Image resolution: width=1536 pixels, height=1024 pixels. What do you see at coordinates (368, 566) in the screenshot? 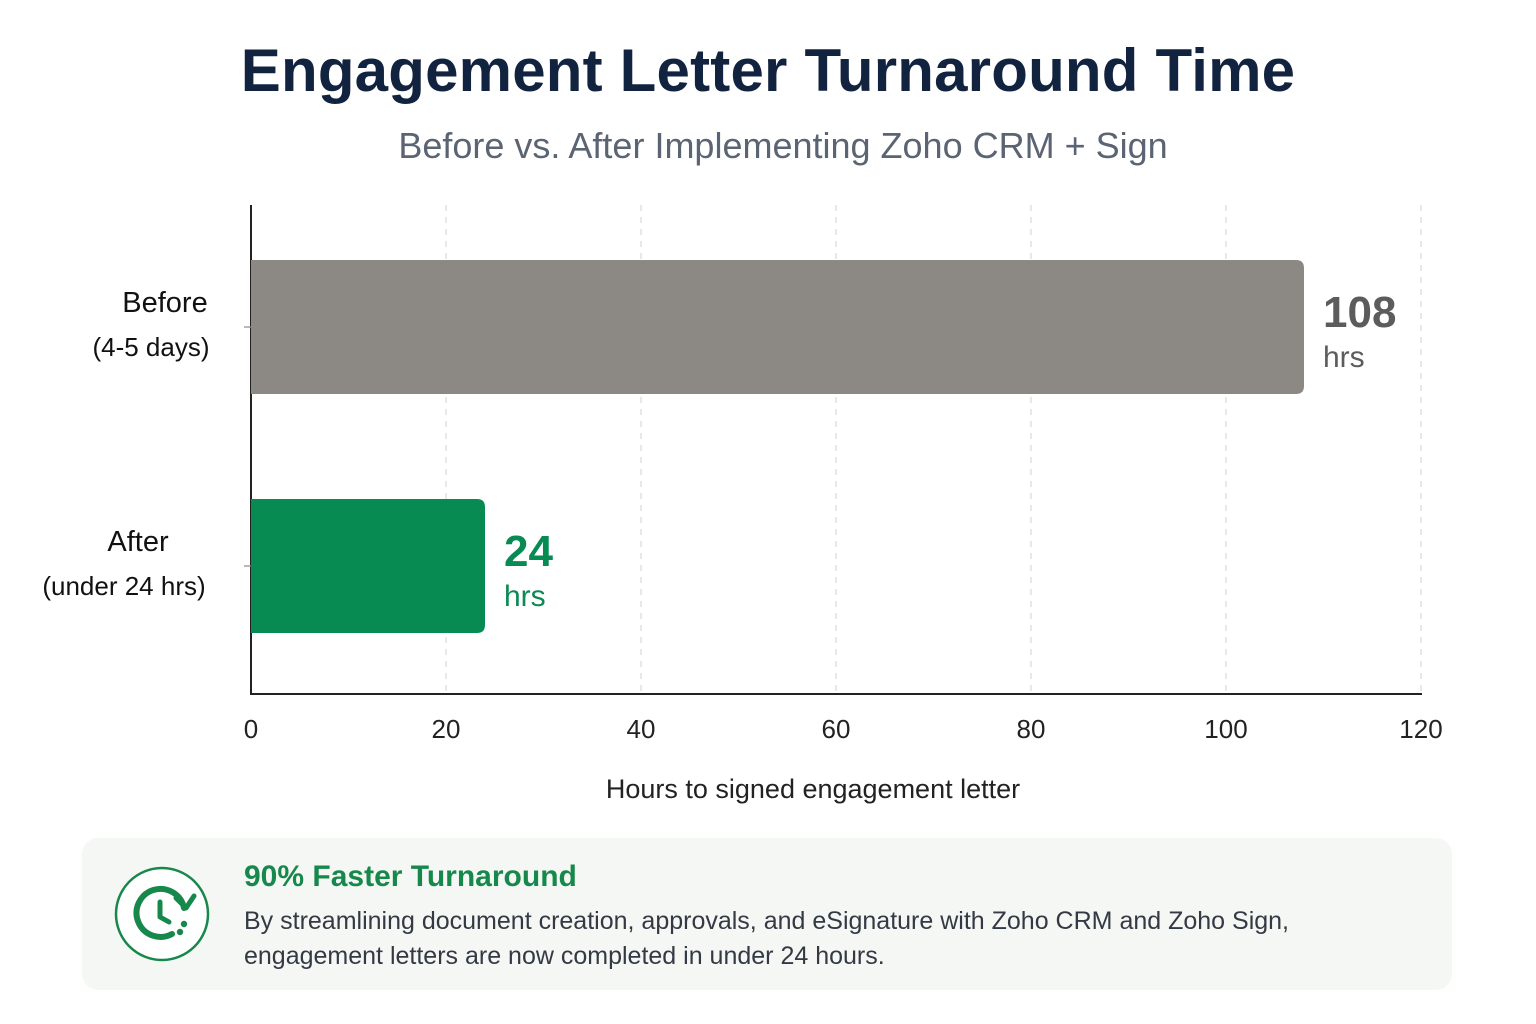
I see `bar-after` at bounding box center [368, 566].